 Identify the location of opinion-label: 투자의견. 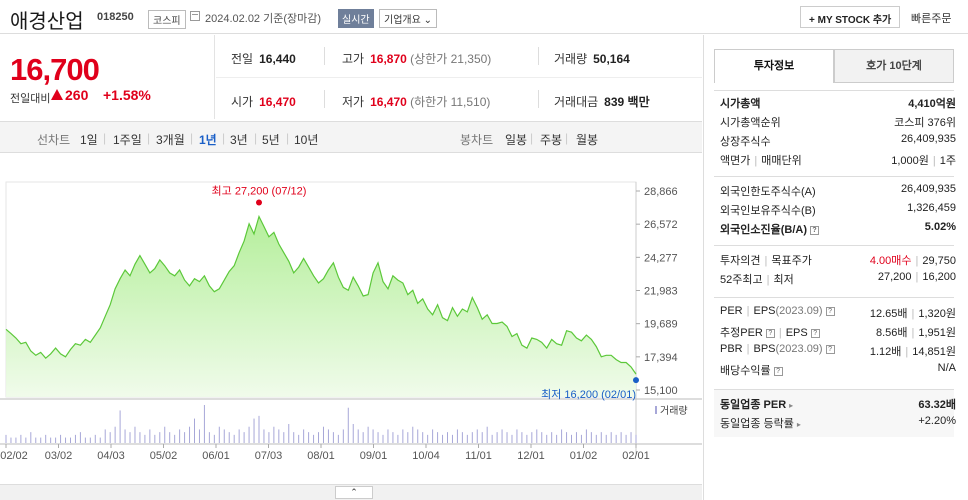
(740, 261).